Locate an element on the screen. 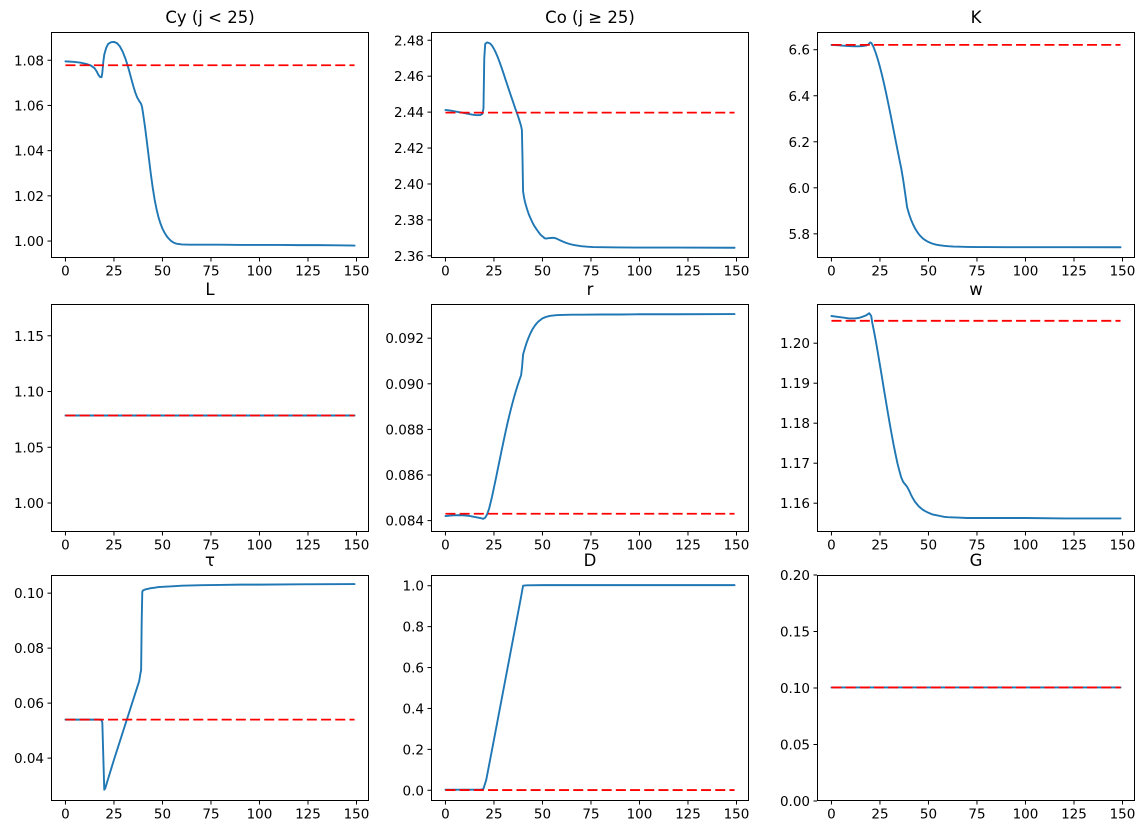 The width and height of the screenshot is (1145, 836). y-tick-label: 2.38 is located at coordinates (409, 221).